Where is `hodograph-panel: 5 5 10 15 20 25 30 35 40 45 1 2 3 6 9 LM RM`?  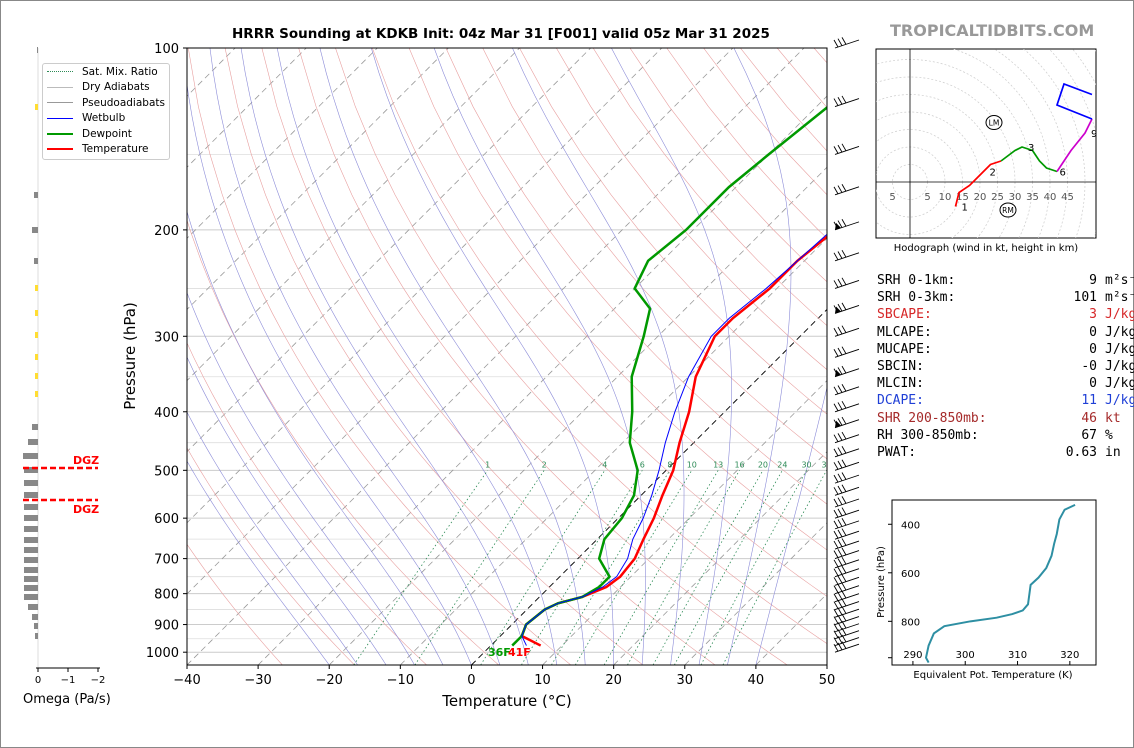
hodograph-panel: 5 5 10 15 20 25 30 35 40 45 1 2 3 6 9 LM RM is located at coordinates (986, 143).